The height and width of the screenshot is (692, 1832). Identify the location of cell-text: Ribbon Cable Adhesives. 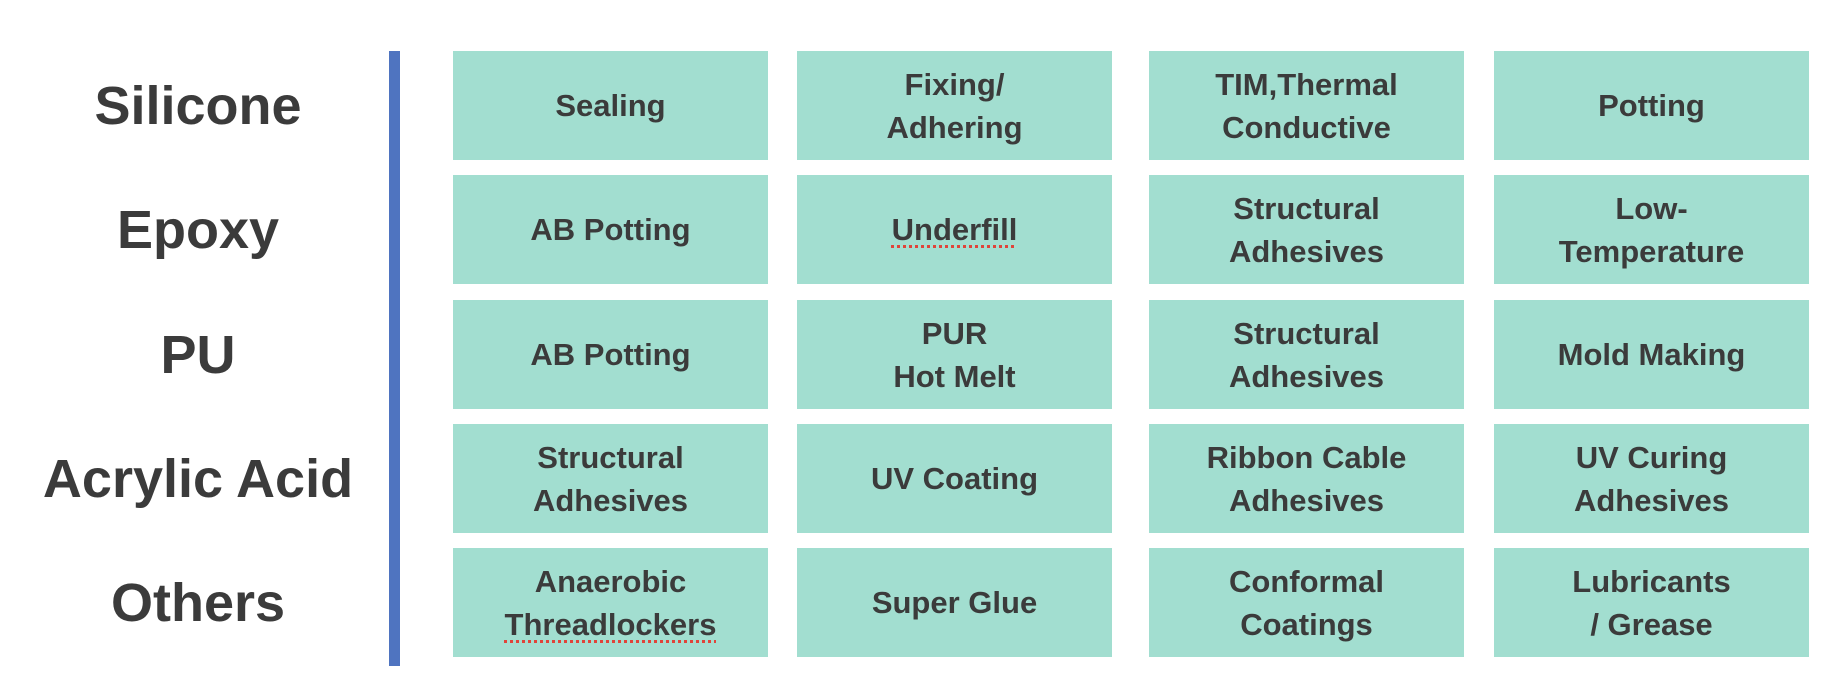
(1306, 478).